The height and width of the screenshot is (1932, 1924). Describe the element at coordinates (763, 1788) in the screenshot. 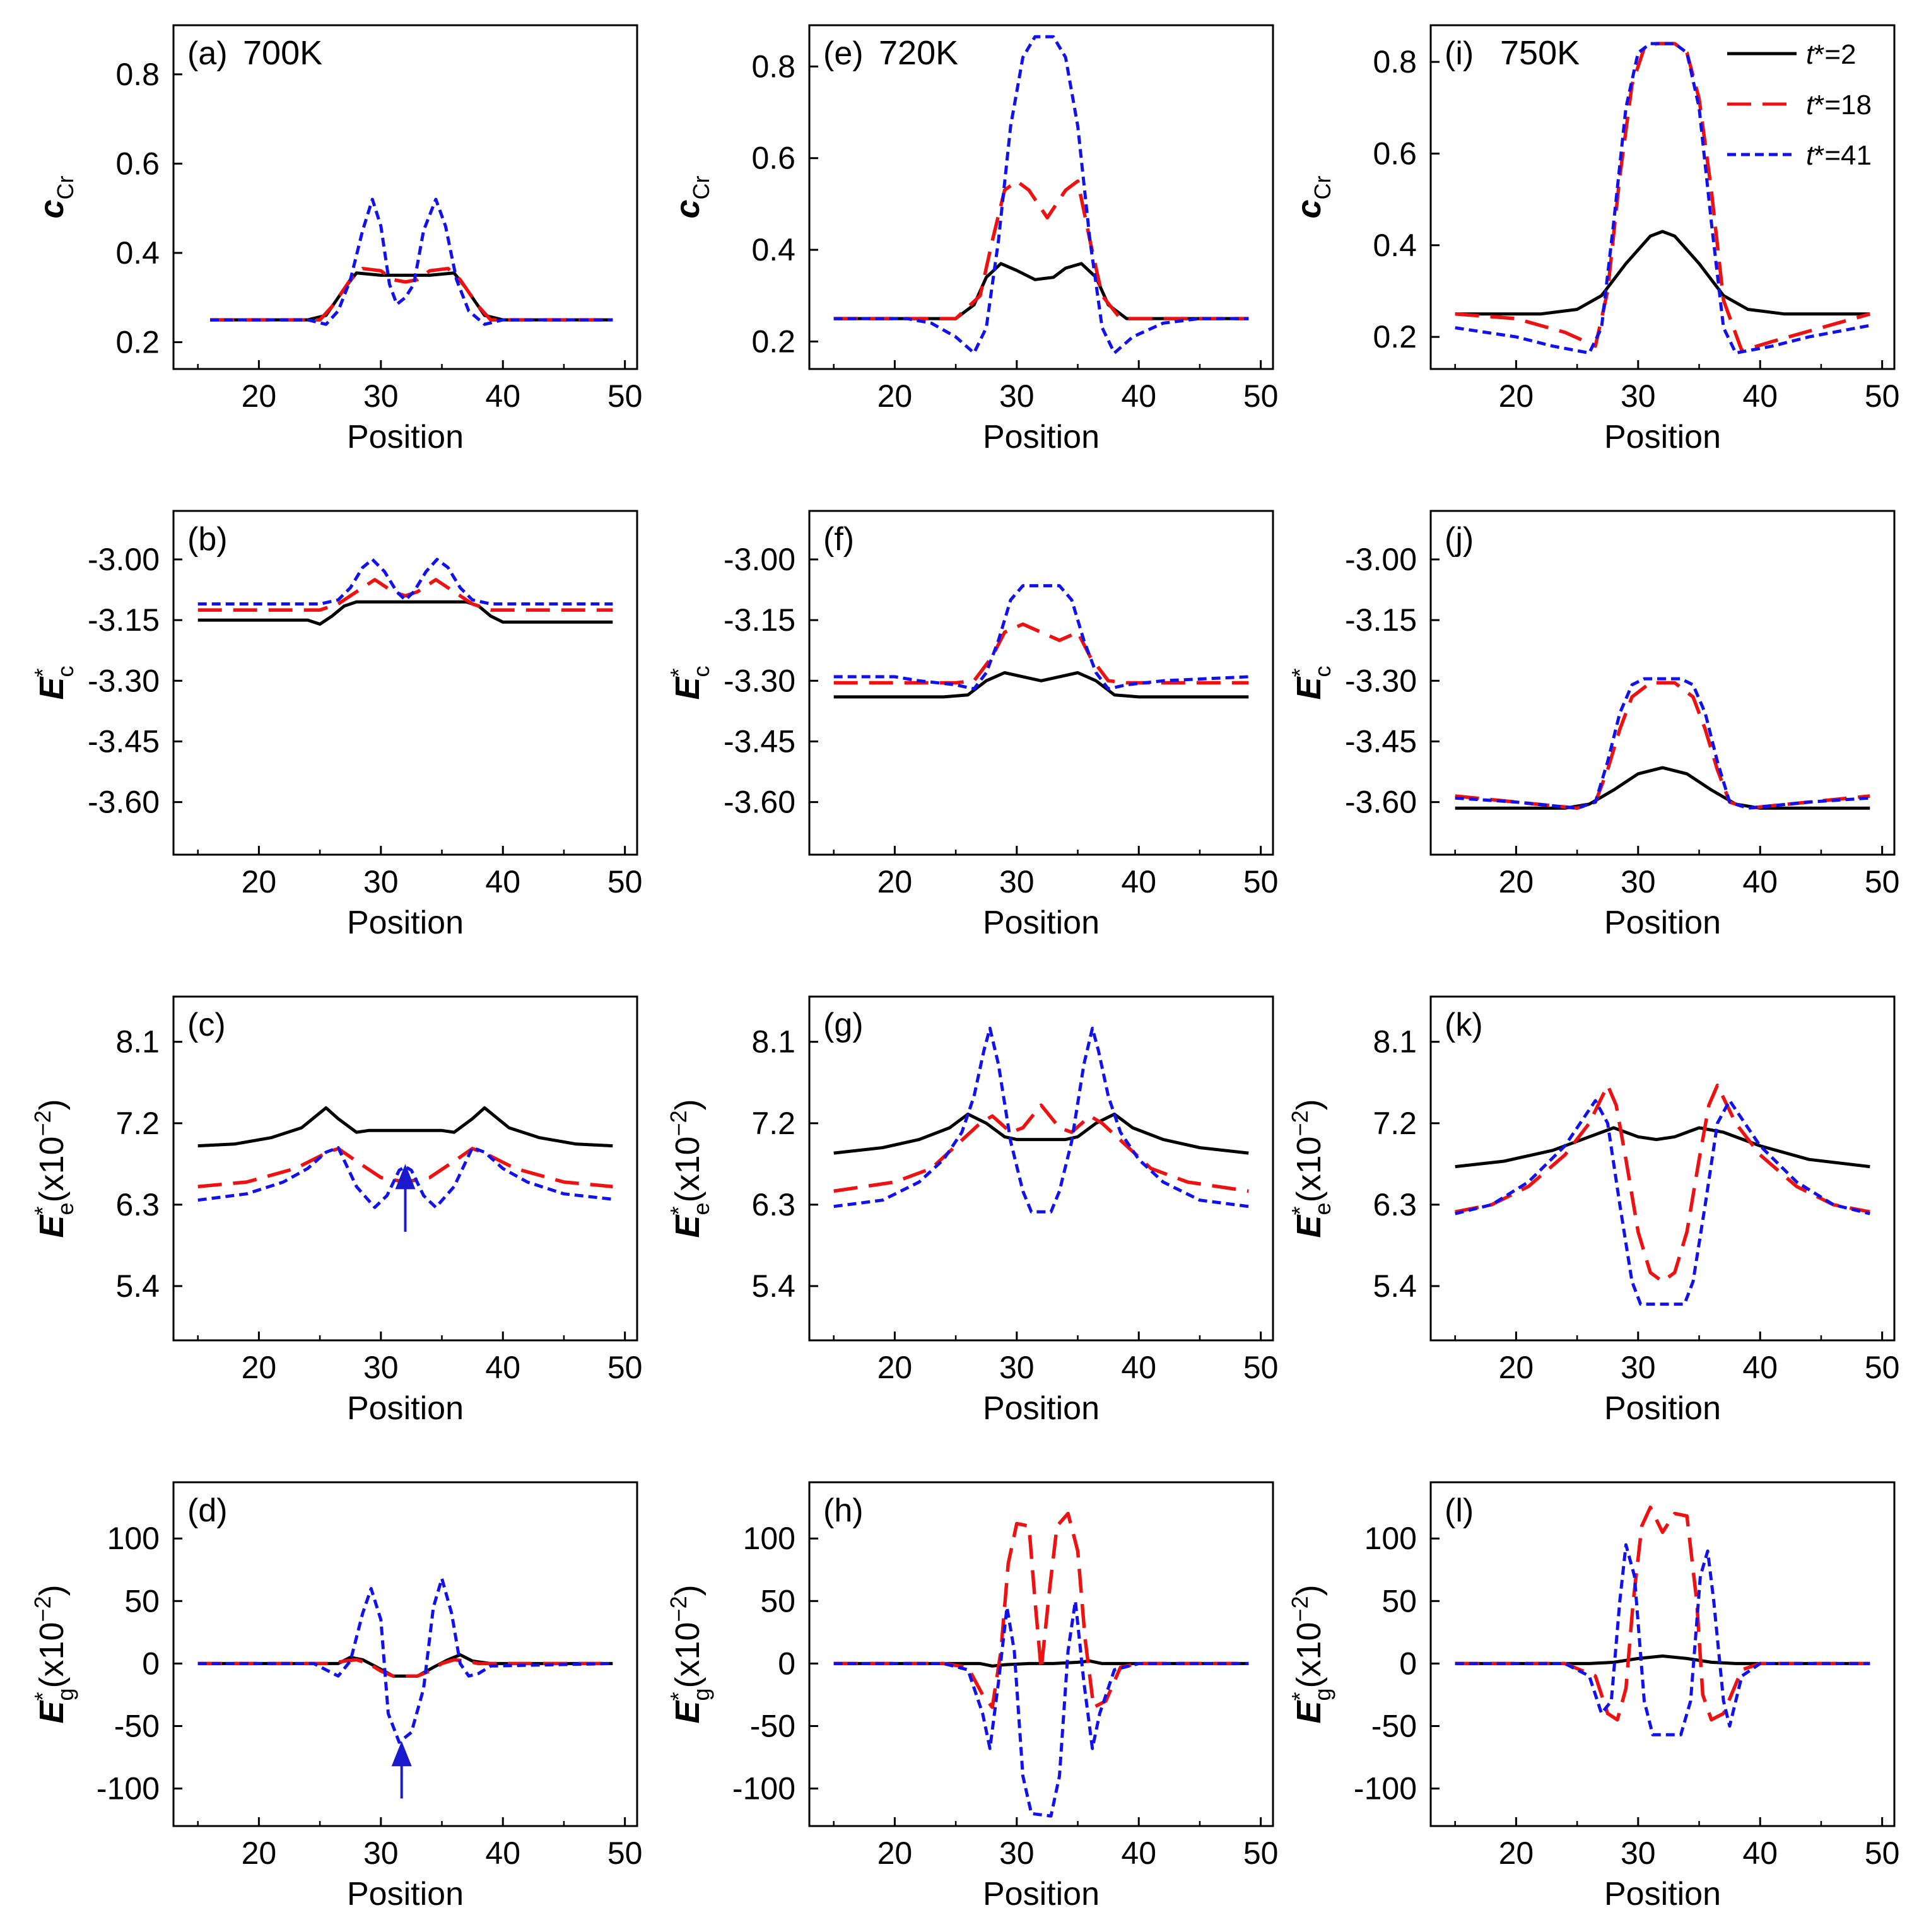

I see `y-tick-label: -100` at that location.